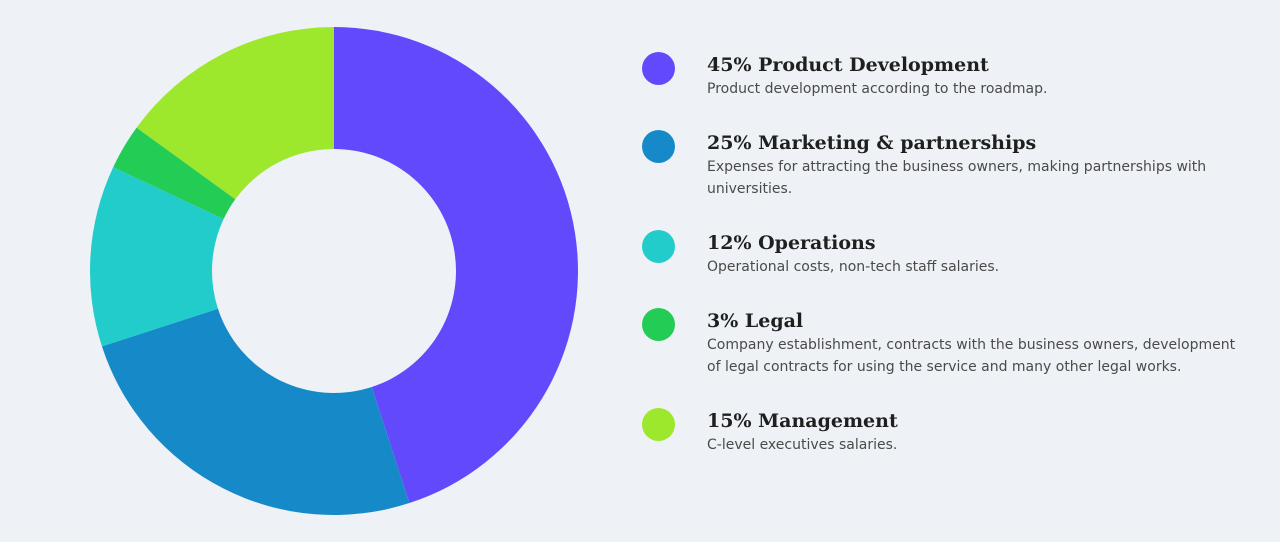 The height and width of the screenshot is (542, 1280). I want to click on legend-dot-operations, so click(658, 246).